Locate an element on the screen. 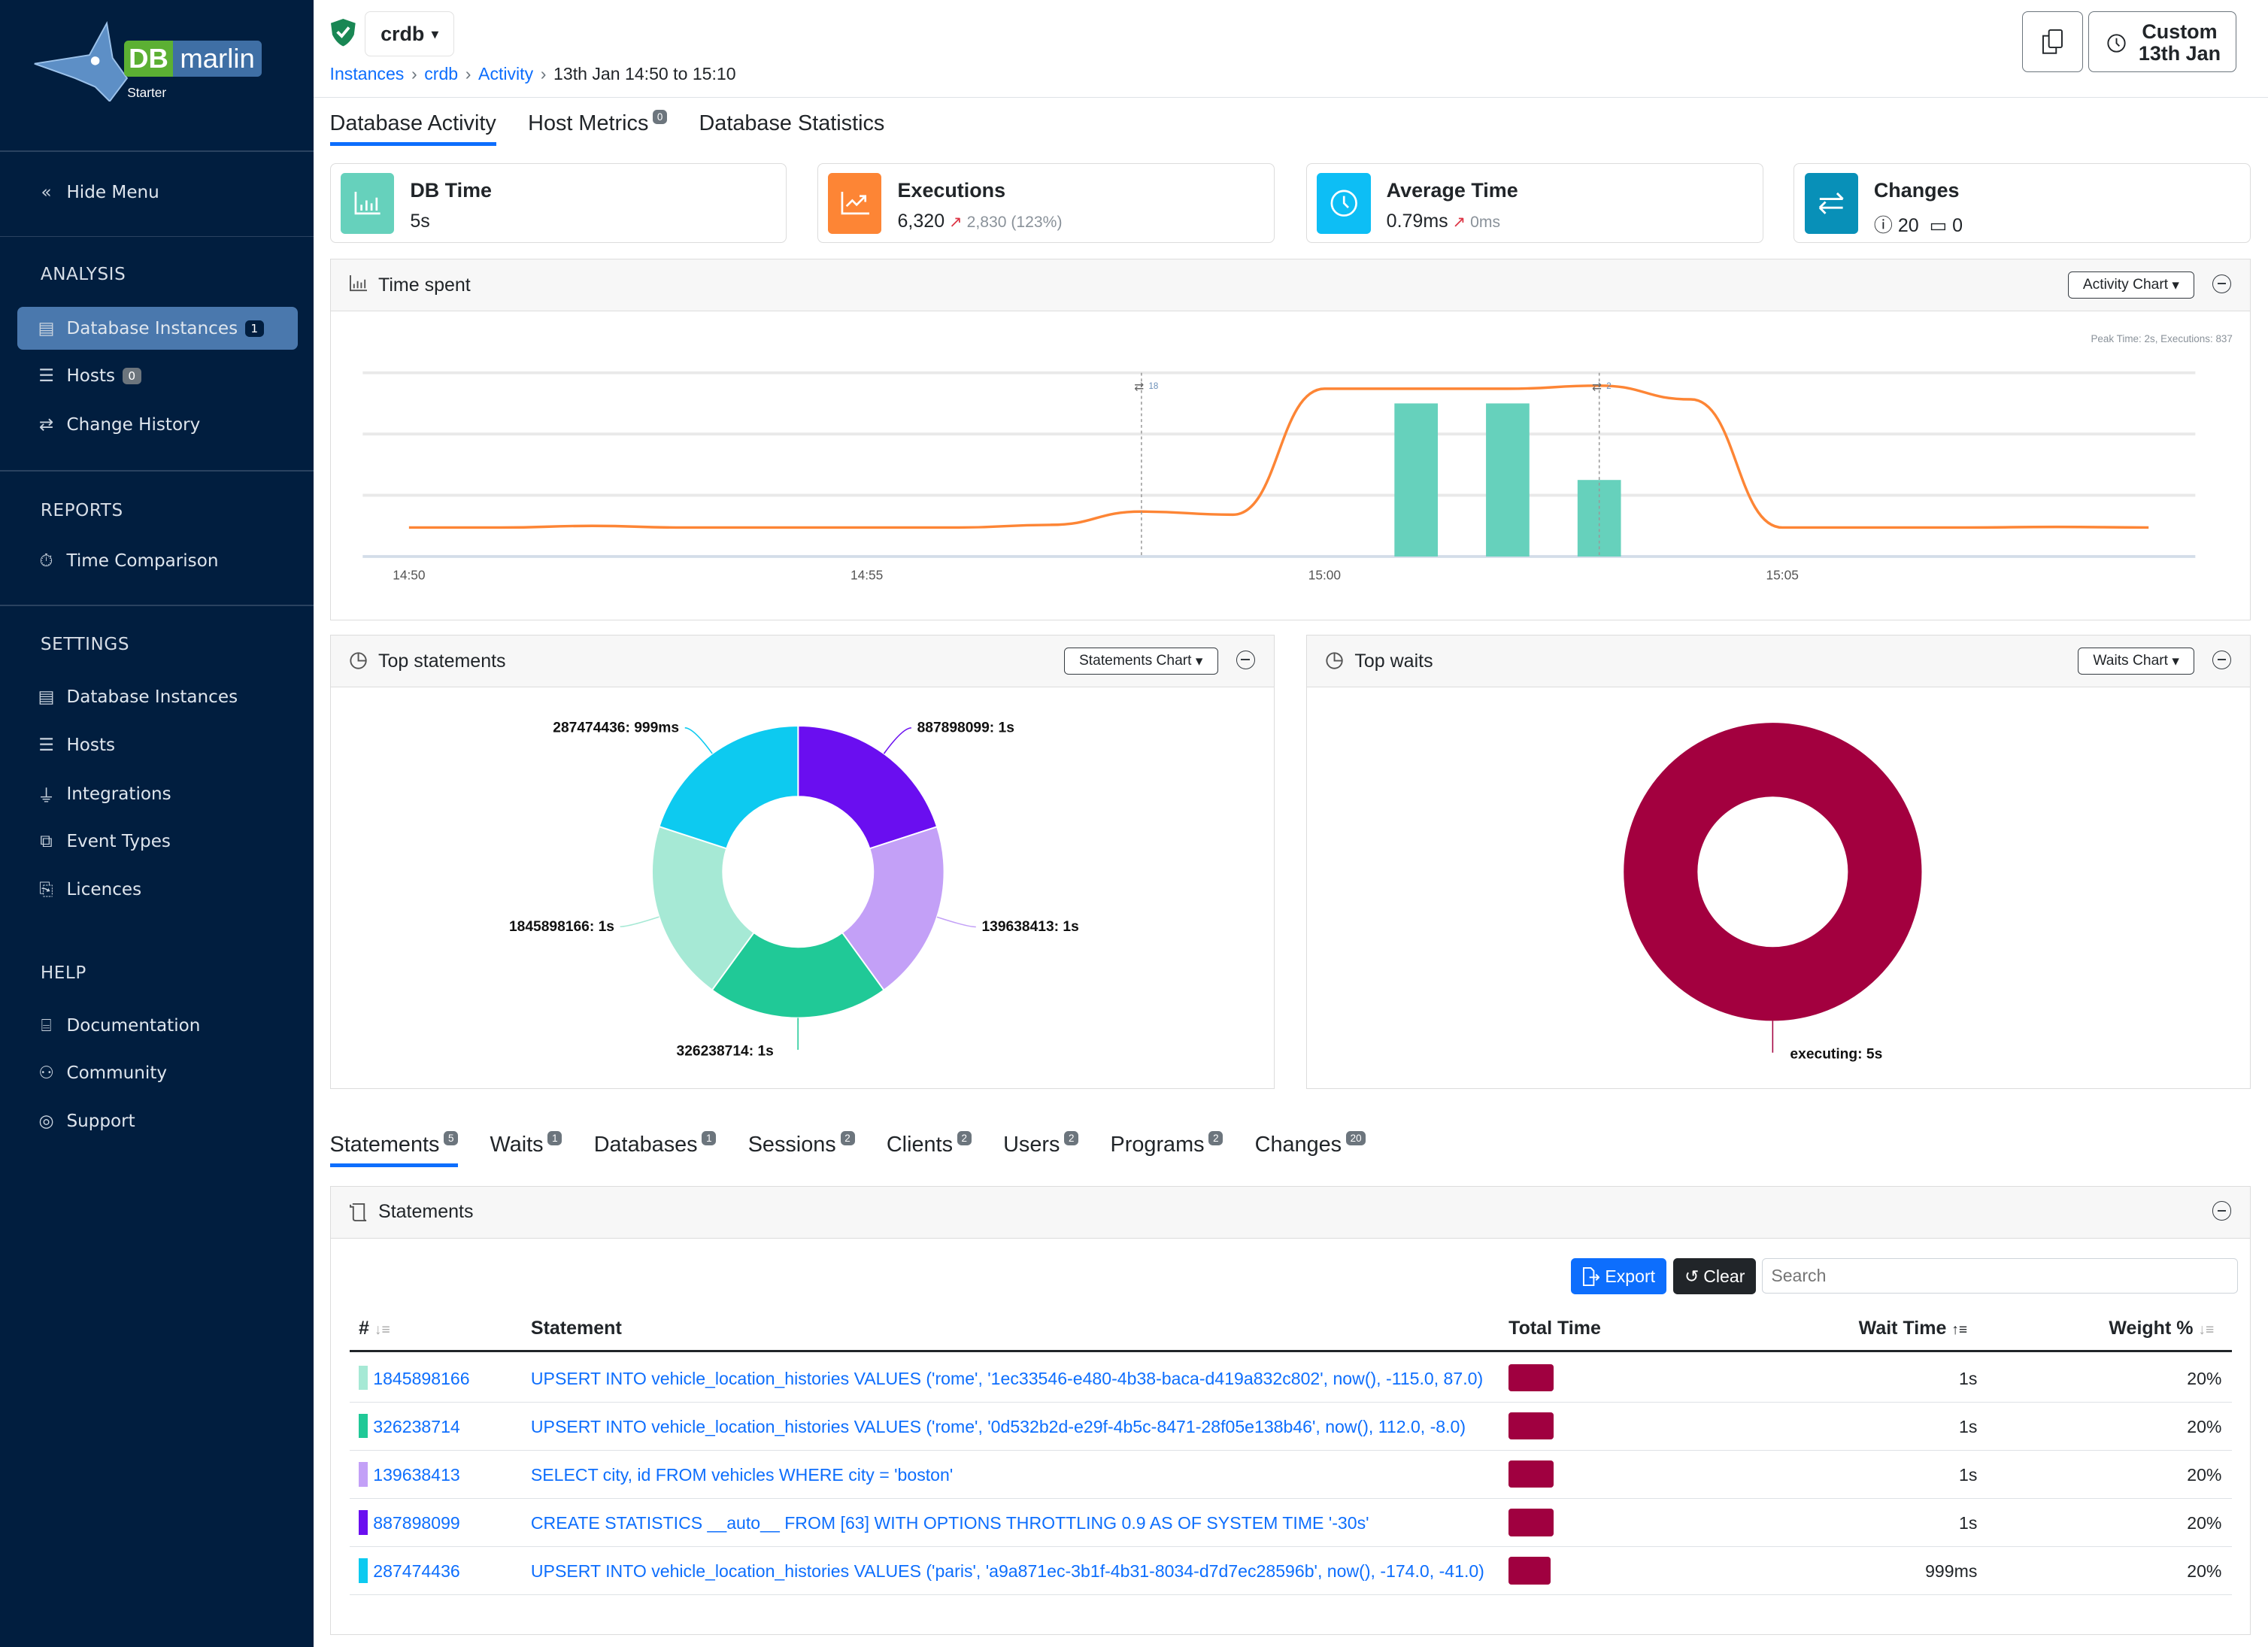 This screenshot has width=2268, height=1647. column-header-wait-time: Wait Time ↑≡ is located at coordinates (1913, 1328).